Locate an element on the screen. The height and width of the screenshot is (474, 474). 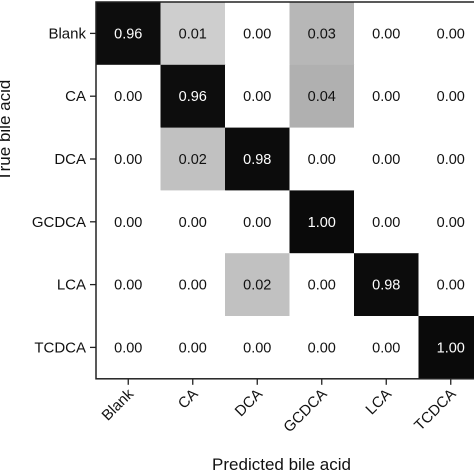
y-axis-title: True bile acid is located at coordinates (7, 130).